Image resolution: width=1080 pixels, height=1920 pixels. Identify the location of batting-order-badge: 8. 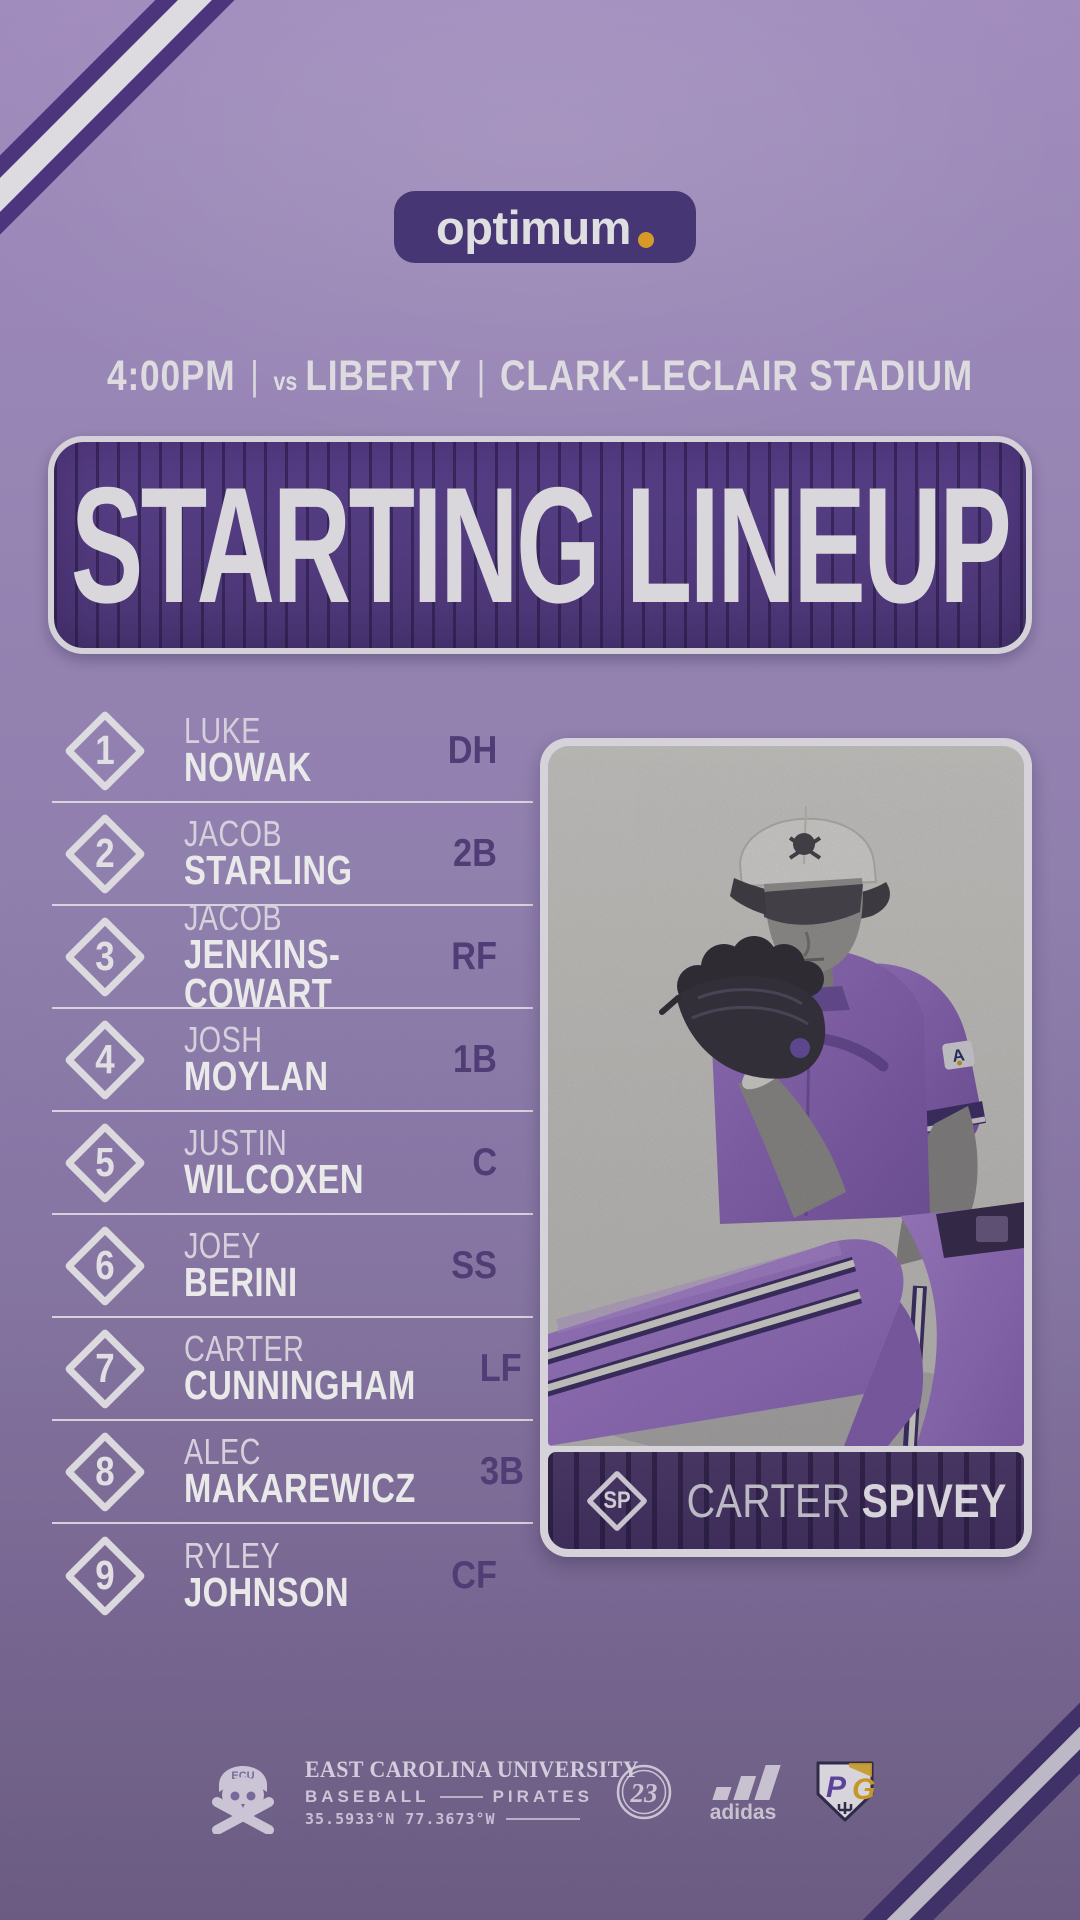
(105, 1471).